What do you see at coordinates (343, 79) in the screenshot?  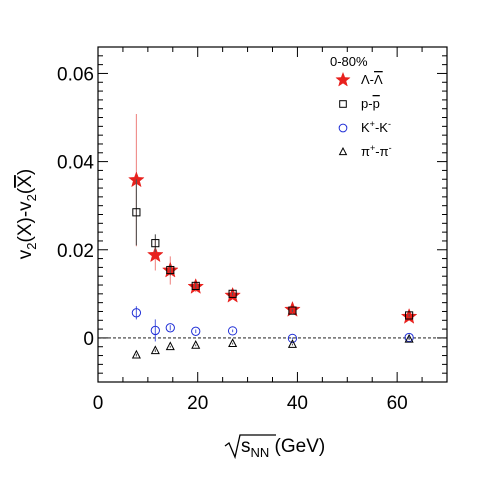 I see `legend-marker-star` at bounding box center [343, 79].